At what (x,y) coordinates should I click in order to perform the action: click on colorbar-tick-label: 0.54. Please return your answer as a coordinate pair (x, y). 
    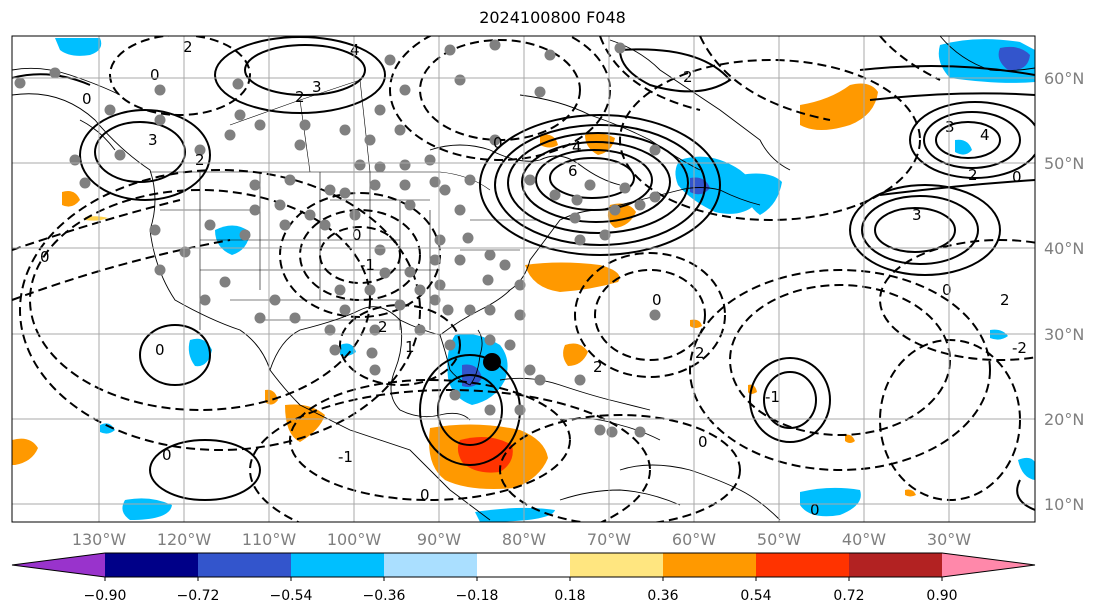
    Looking at the image, I should click on (755, 596).